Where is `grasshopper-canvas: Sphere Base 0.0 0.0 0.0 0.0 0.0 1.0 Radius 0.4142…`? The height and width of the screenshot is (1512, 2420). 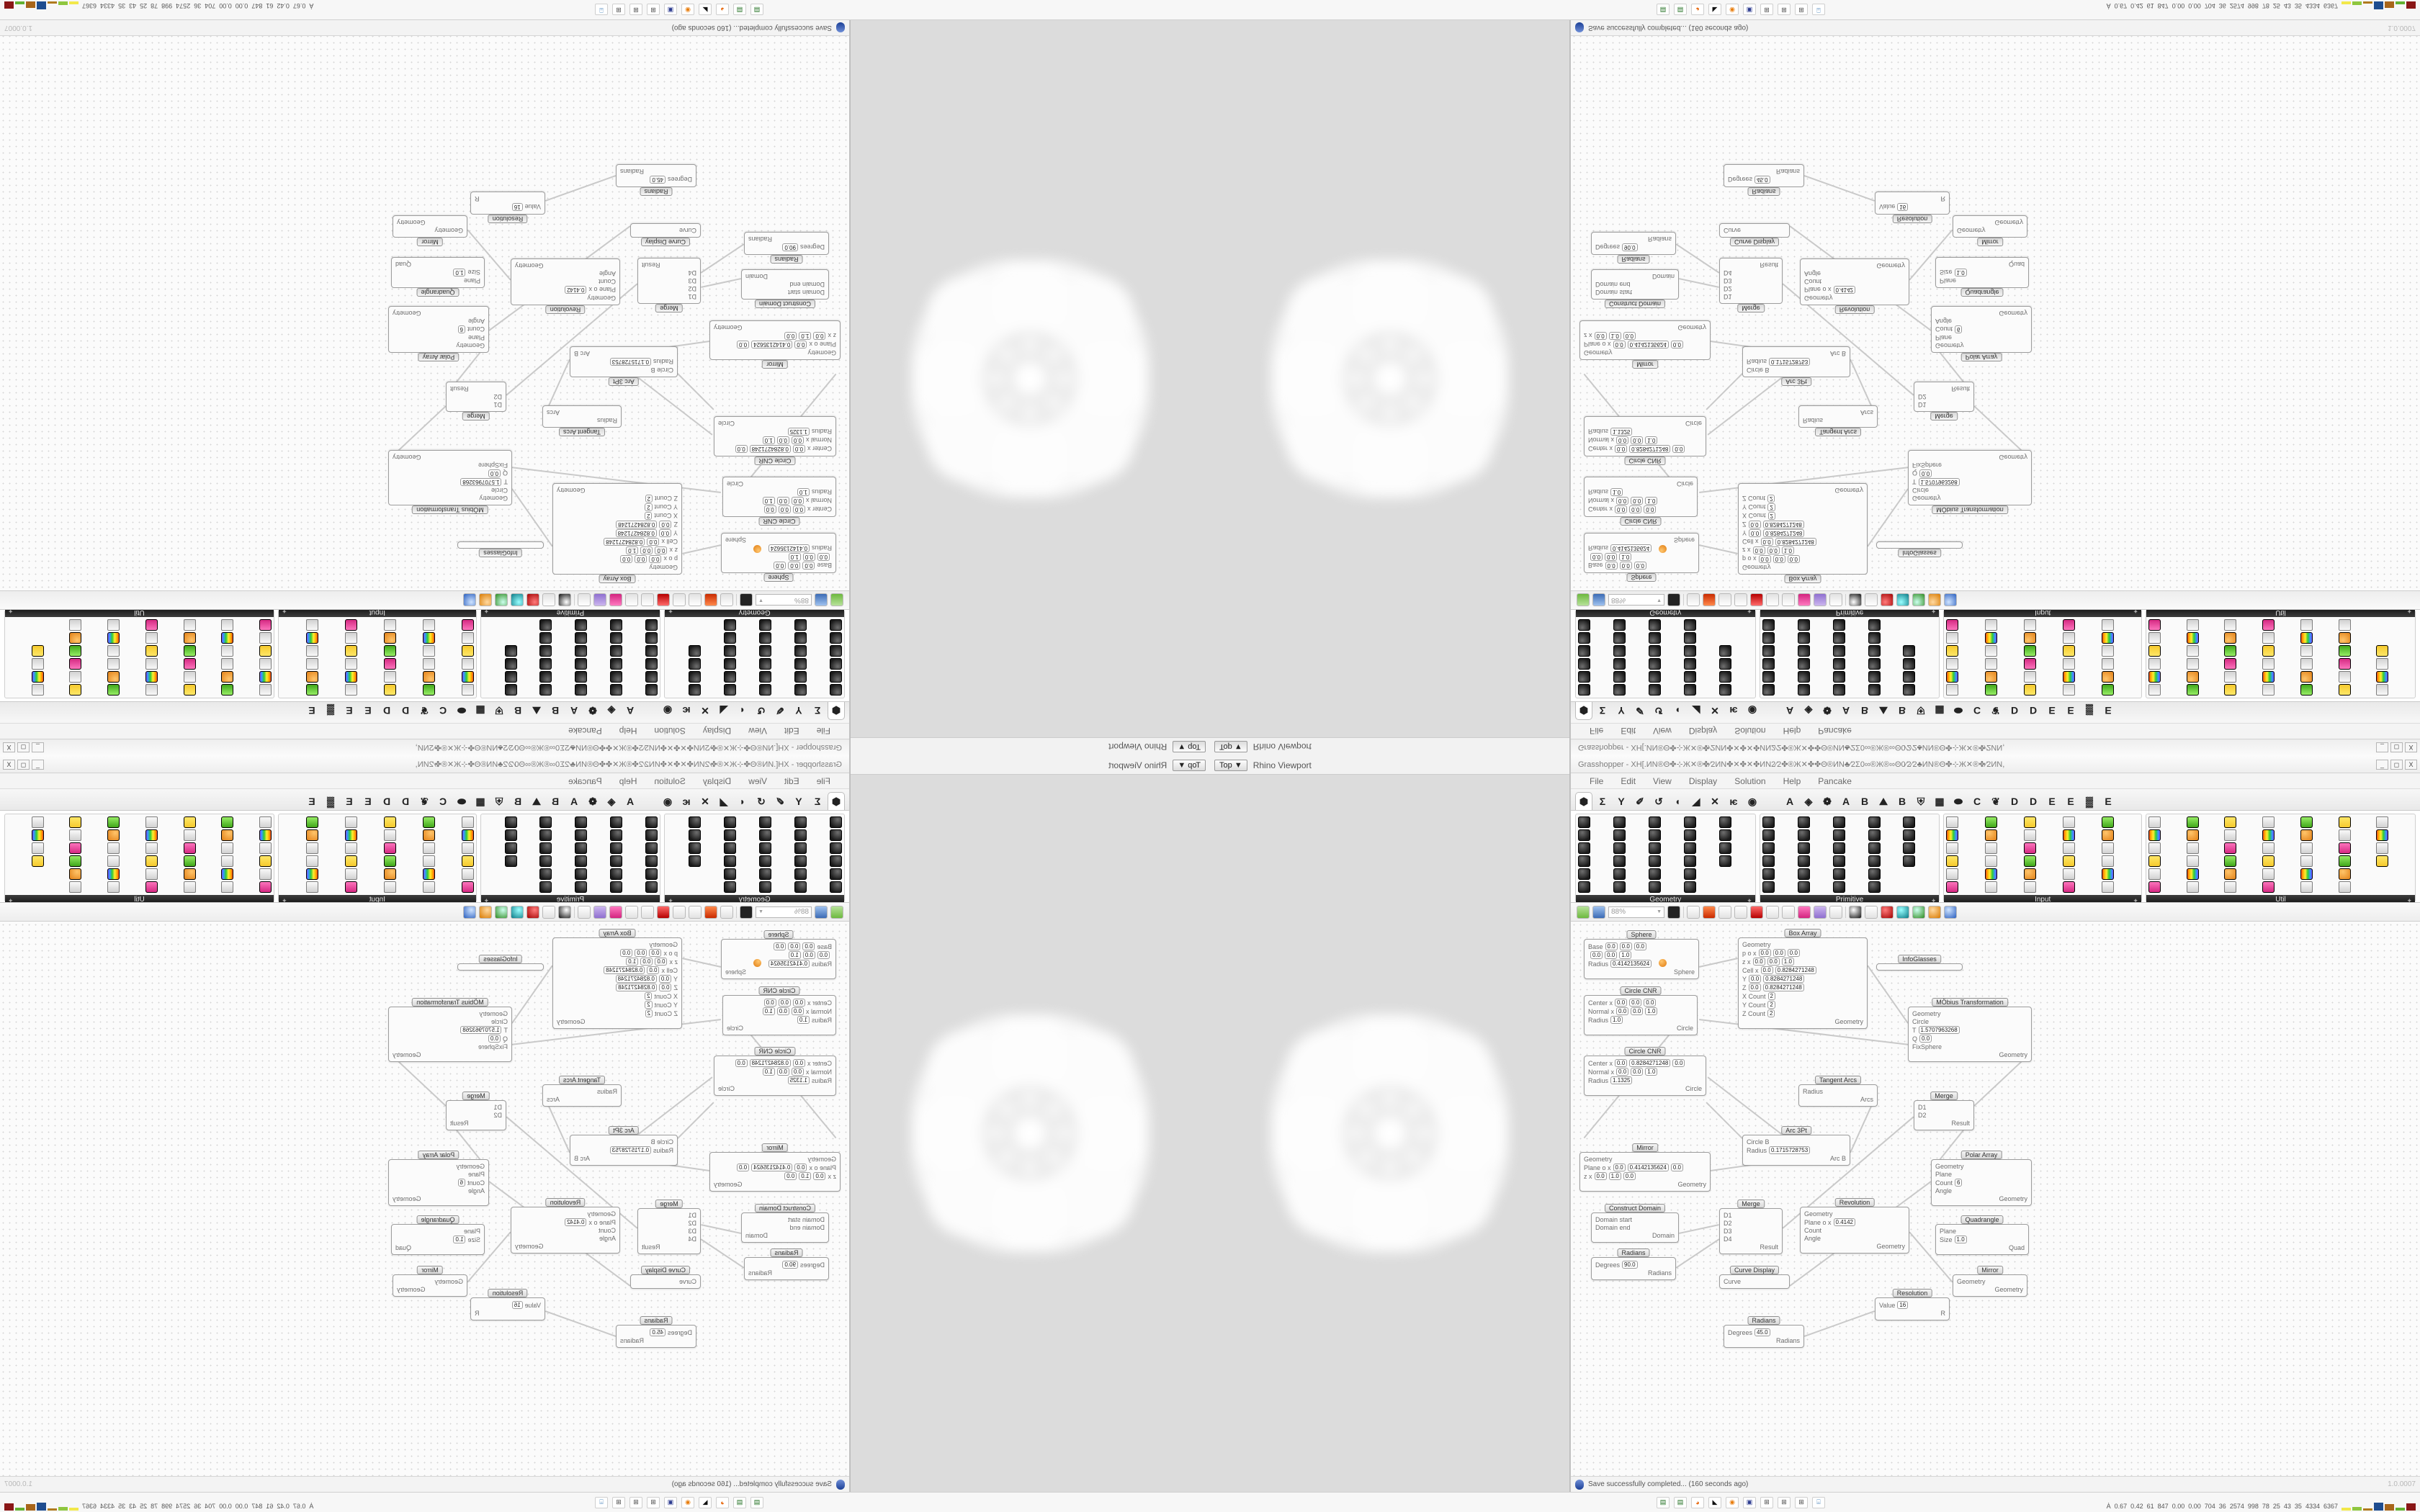 grasshopper-canvas: Sphere Base 0.0 0.0 0.0 0.0 0.0 1.0 Radius 0.4142… is located at coordinates (1995, 313).